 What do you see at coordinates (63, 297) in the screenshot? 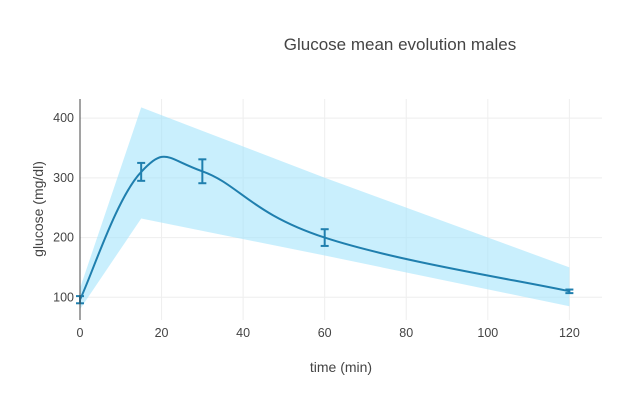
I see `y-tick-label: 100` at bounding box center [63, 297].